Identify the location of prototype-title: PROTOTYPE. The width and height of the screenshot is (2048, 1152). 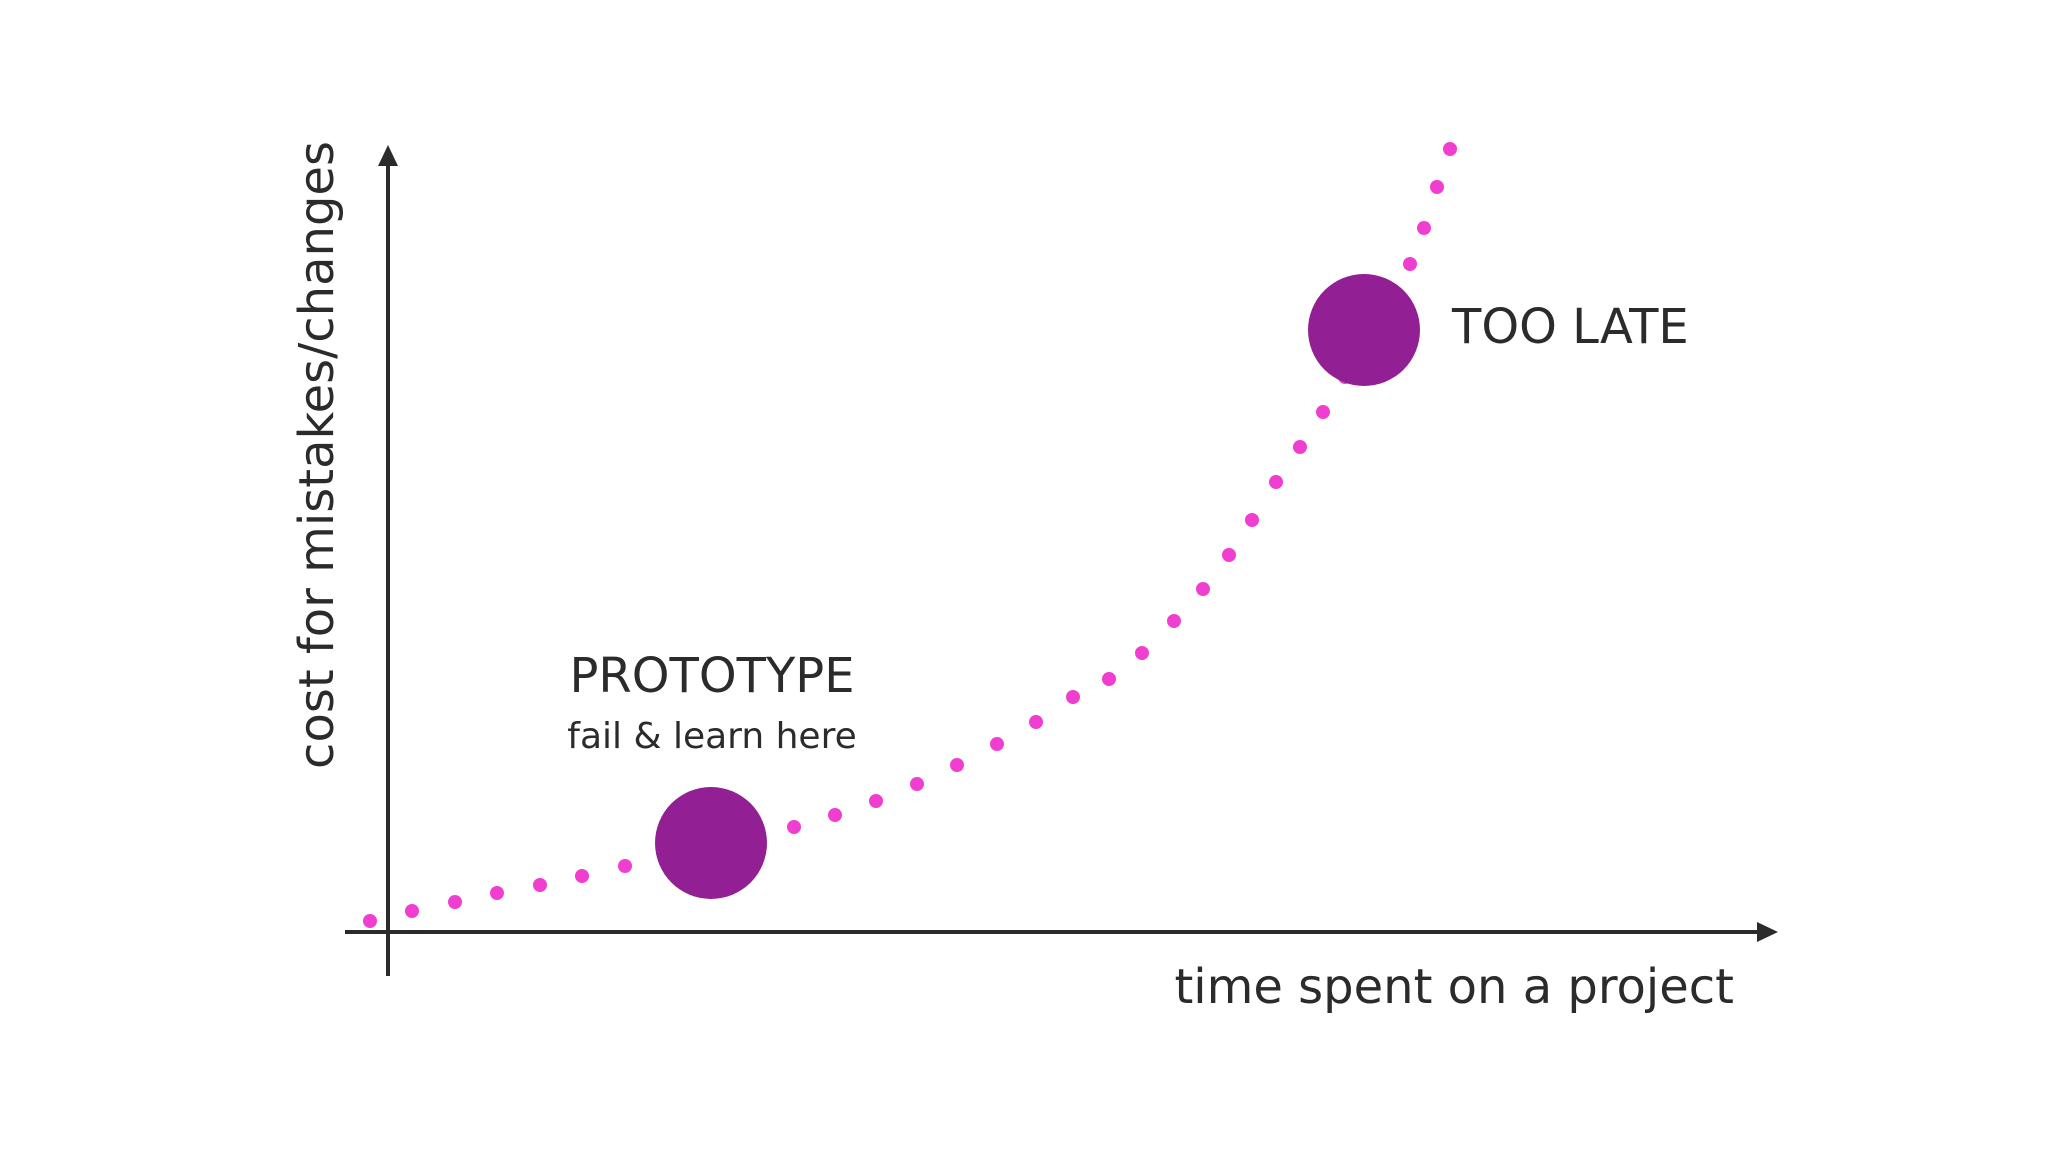
(711, 676).